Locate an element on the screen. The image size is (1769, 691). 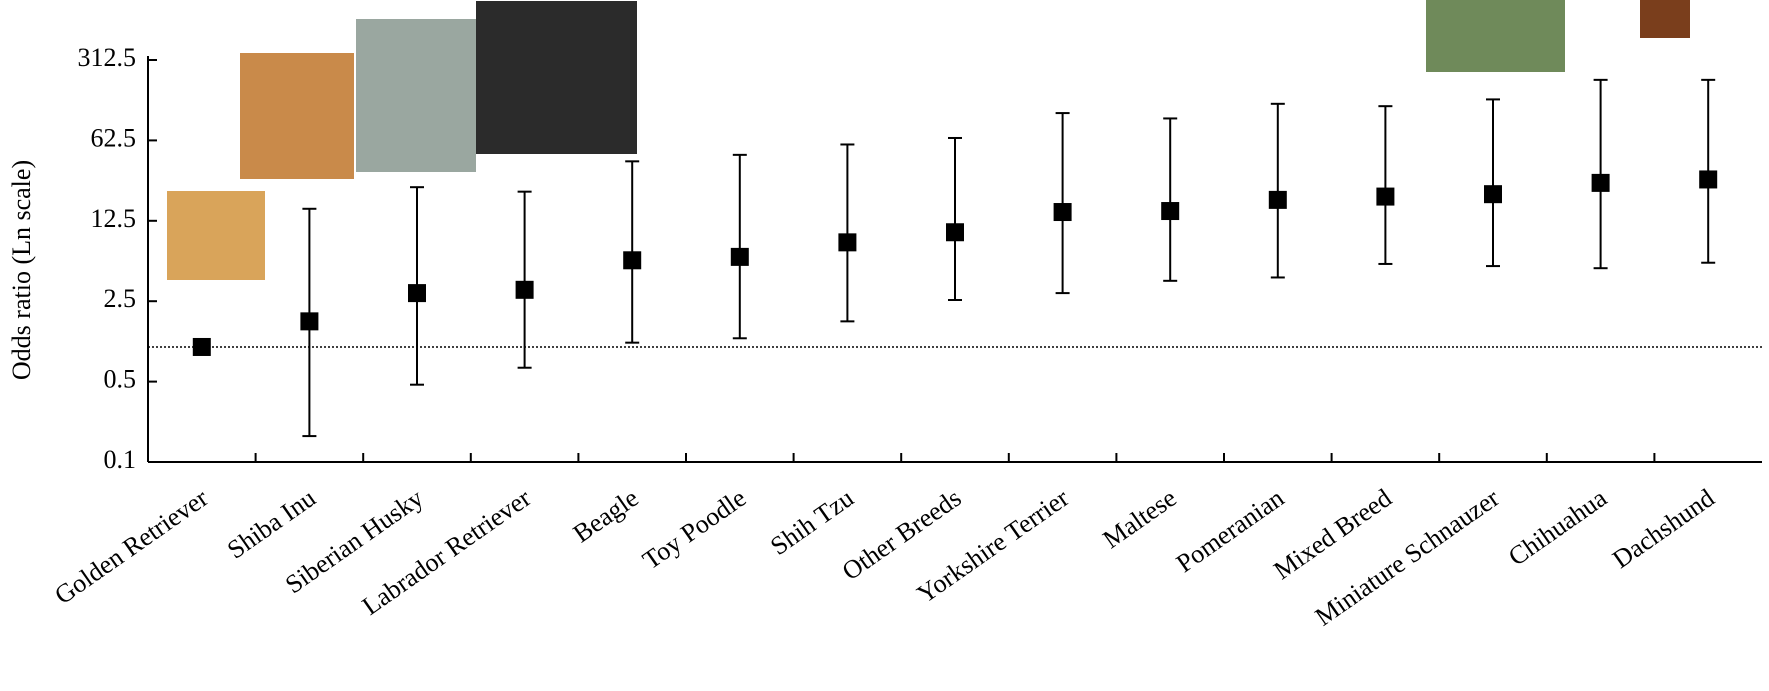
y-axis-title: Odds ratio (Ln scale) is located at coordinates (21, 270).